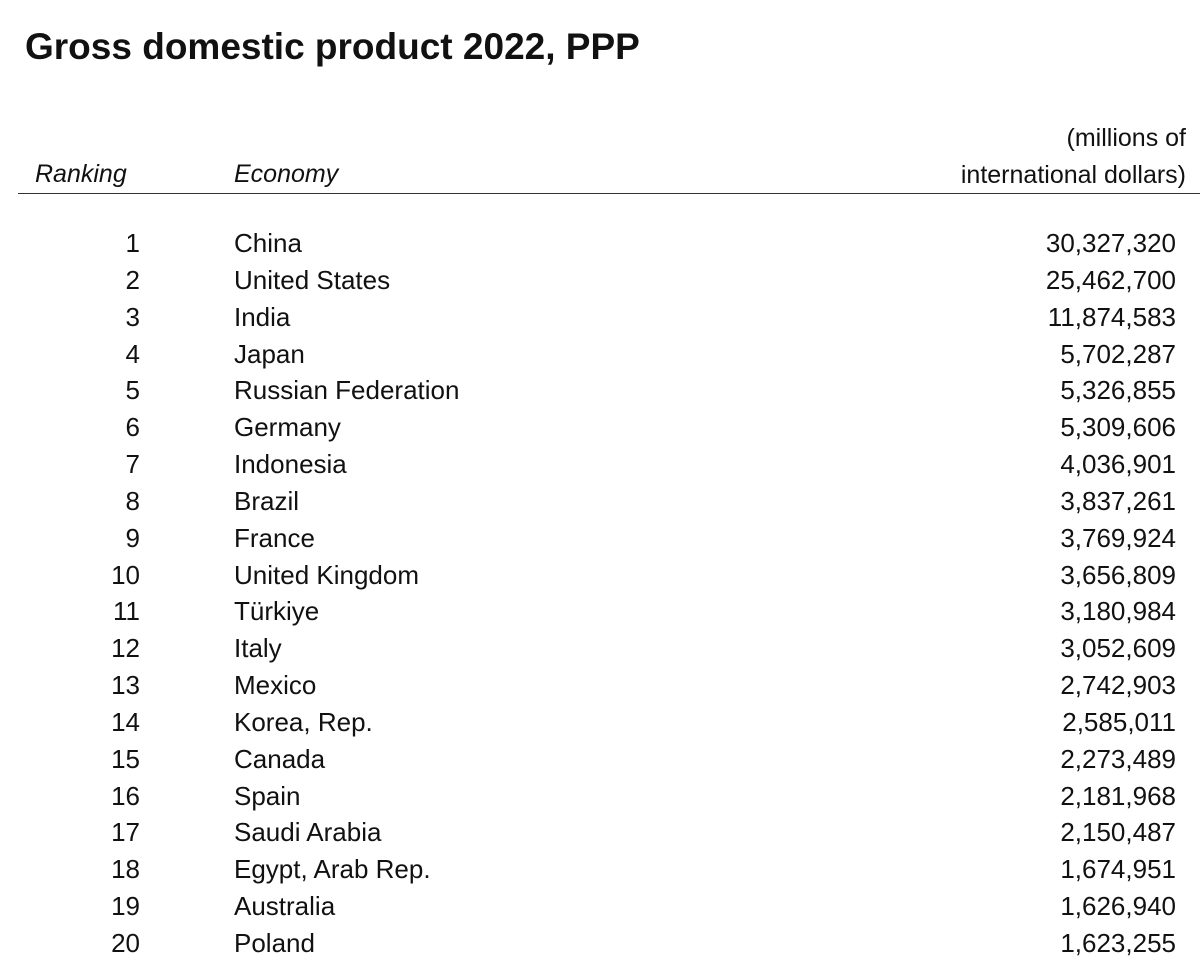 The height and width of the screenshot is (968, 1200). Describe the element at coordinates (1119, 721) in the screenshot. I see `gdp-value: 2,585,011` at that location.